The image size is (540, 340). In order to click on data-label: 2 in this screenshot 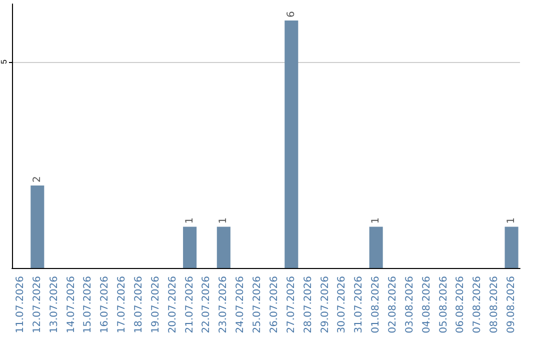, I will do `click(37, 179)`.